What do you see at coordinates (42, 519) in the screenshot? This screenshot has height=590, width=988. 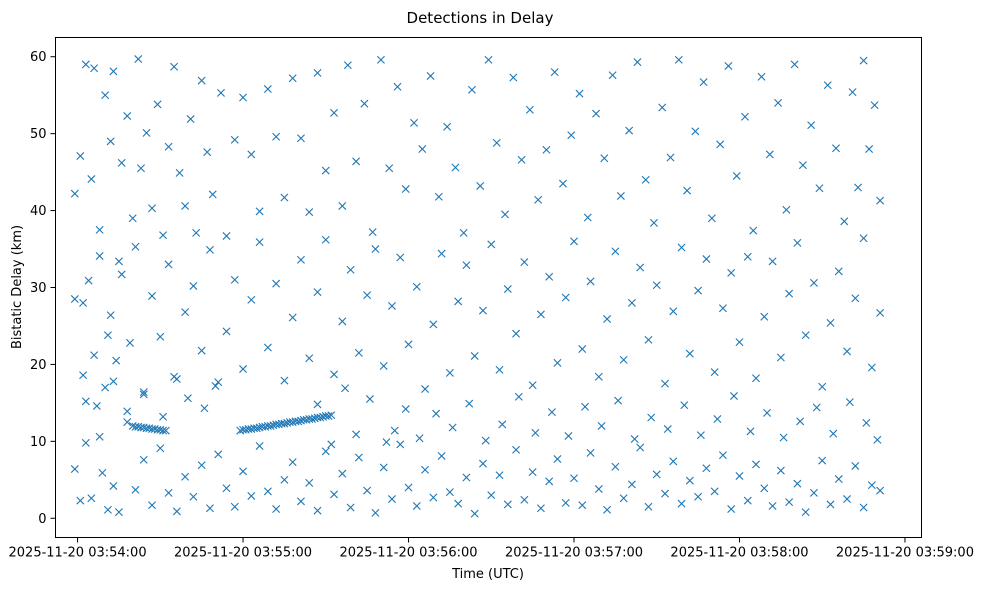 I see `y-tick-label: 0` at bounding box center [42, 519].